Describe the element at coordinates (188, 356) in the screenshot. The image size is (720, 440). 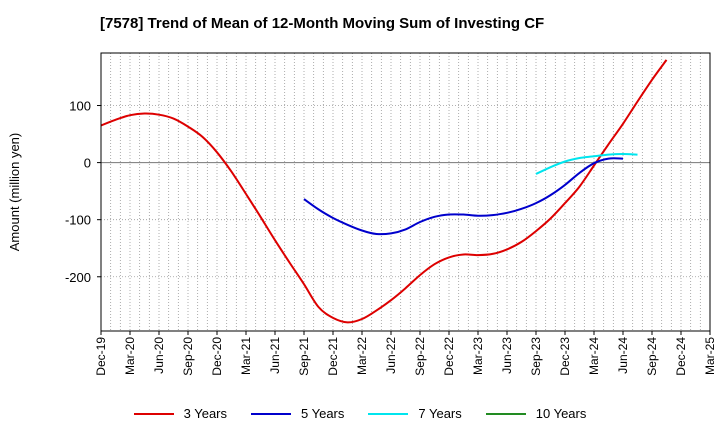
I see `x-tick-label: Sep-20` at that location.